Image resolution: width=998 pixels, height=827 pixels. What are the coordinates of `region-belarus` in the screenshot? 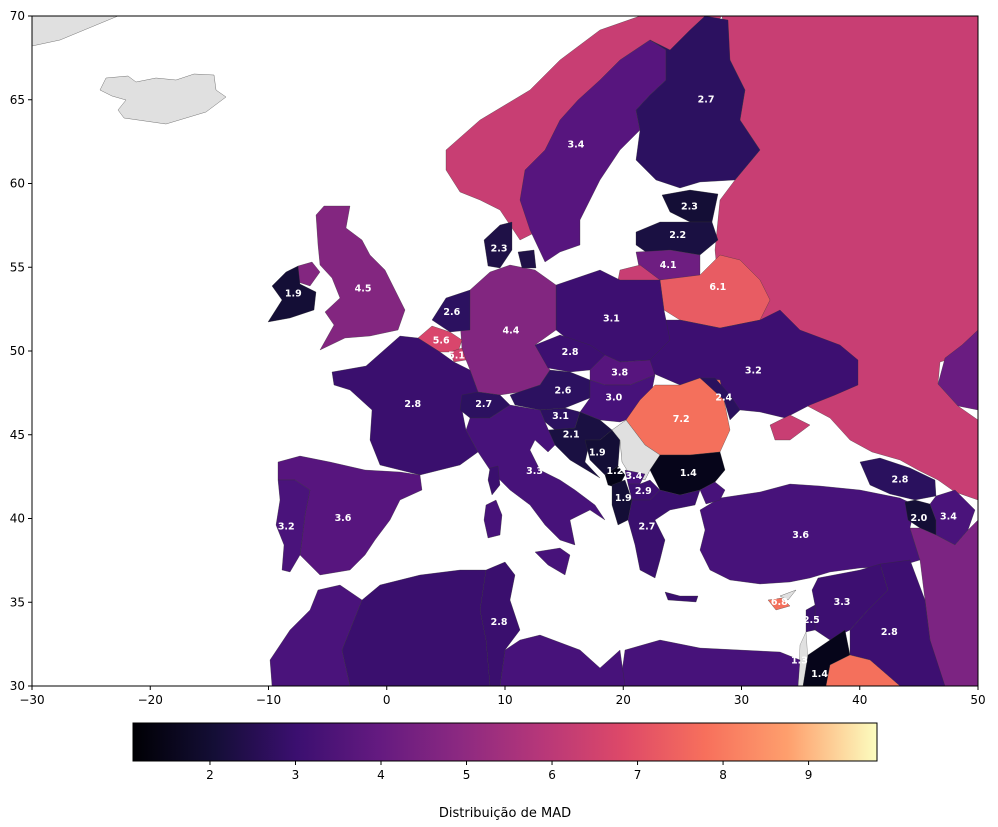 It's located at (715, 291).